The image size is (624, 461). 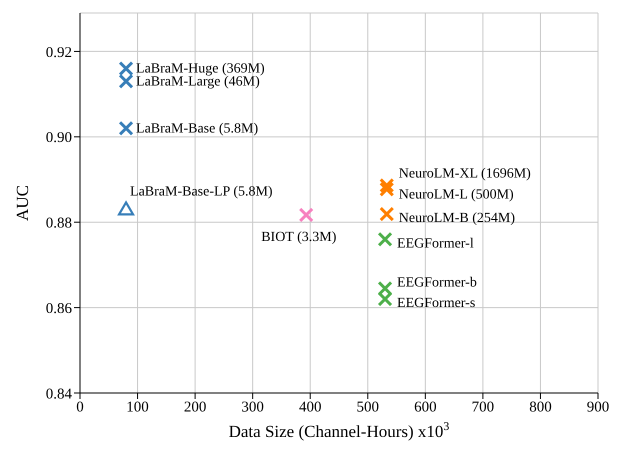 I want to click on series-label: NeuroLM-L (500M), so click(x=456, y=194).